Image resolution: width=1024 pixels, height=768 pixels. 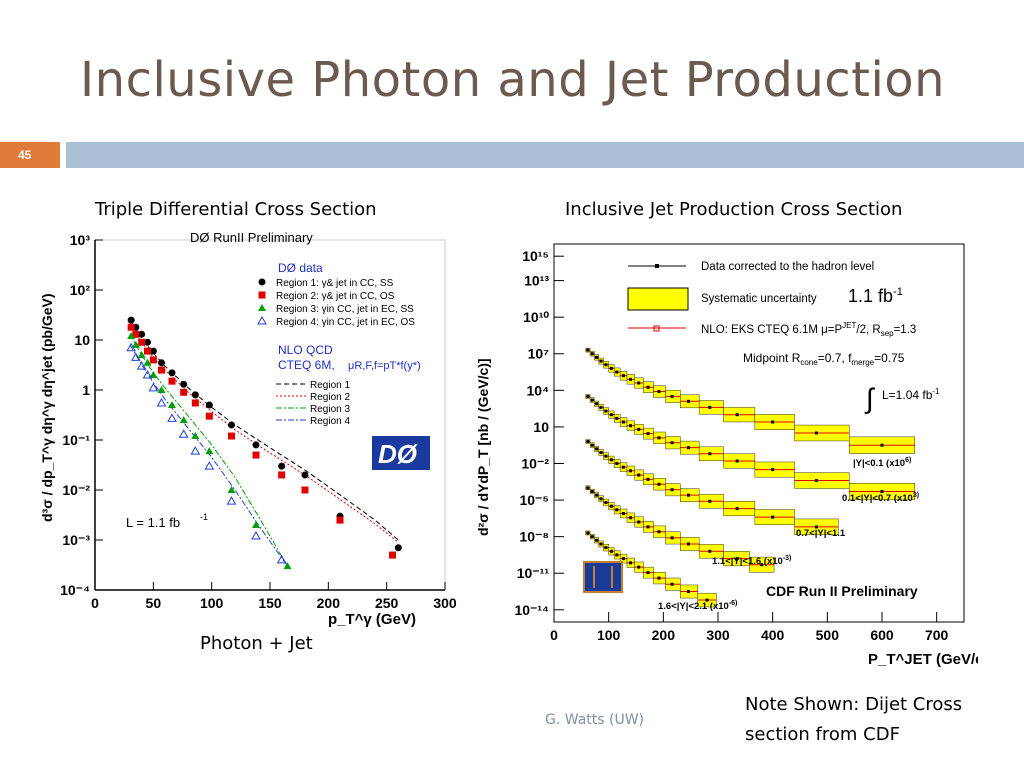 What do you see at coordinates (538, 390) in the screenshot?
I see `cdf-y-tick-label: 10⁴` at bounding box center [538, 390].